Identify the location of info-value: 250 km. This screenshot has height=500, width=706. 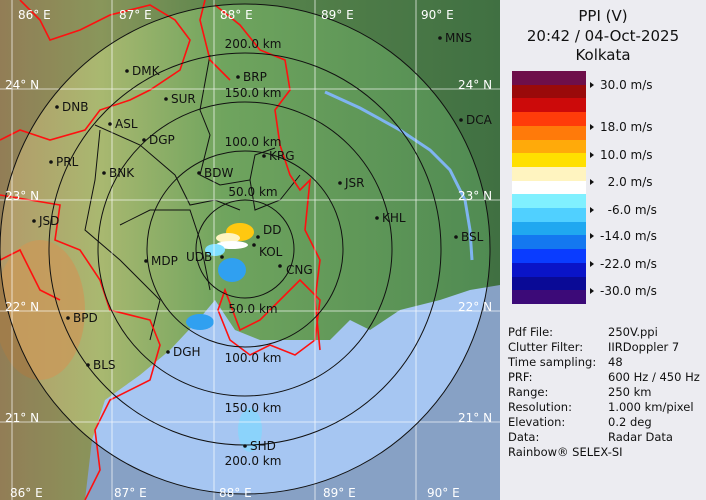
(630, 392).